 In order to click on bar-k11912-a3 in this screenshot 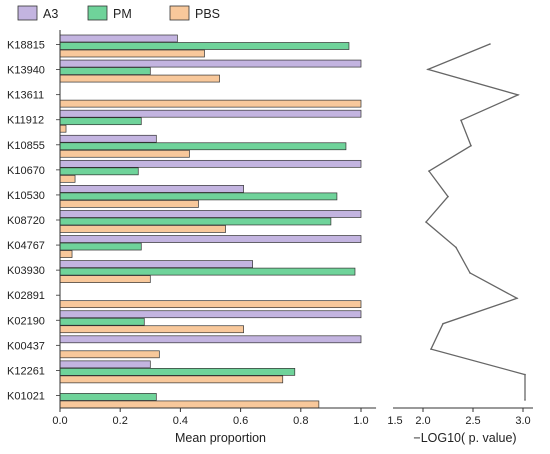, I will do `click(210, 113)`.